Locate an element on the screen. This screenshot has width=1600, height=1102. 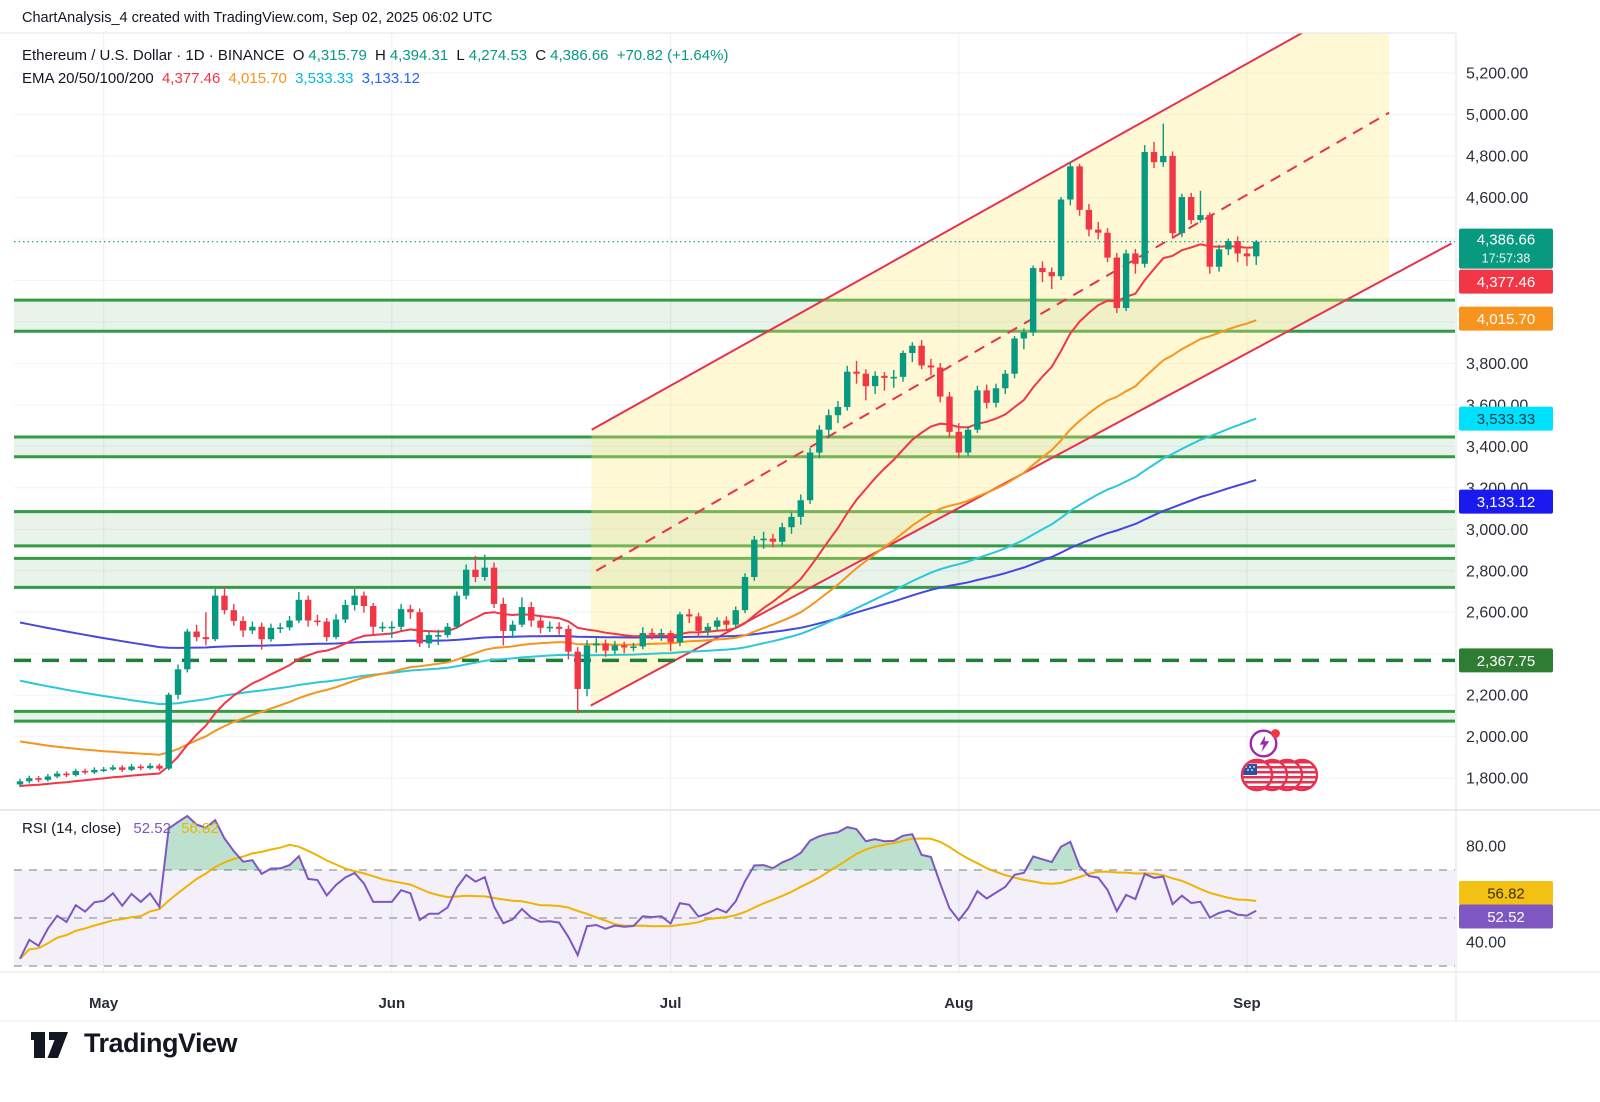
svg-text: Aug is located at coordinates (958, 1003).